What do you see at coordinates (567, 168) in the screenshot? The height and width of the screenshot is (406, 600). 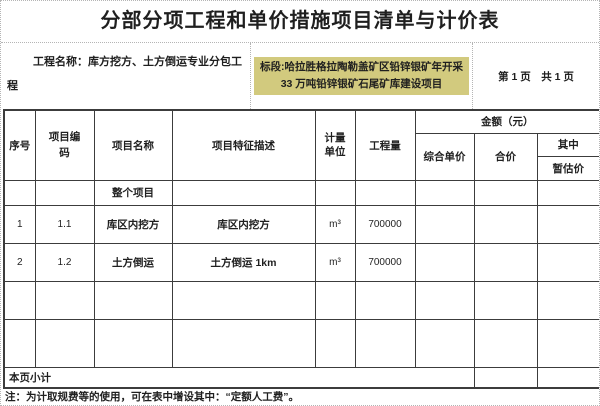 I see `col-header-provisional-price: 暂估价` at bounding box center [567, 168].